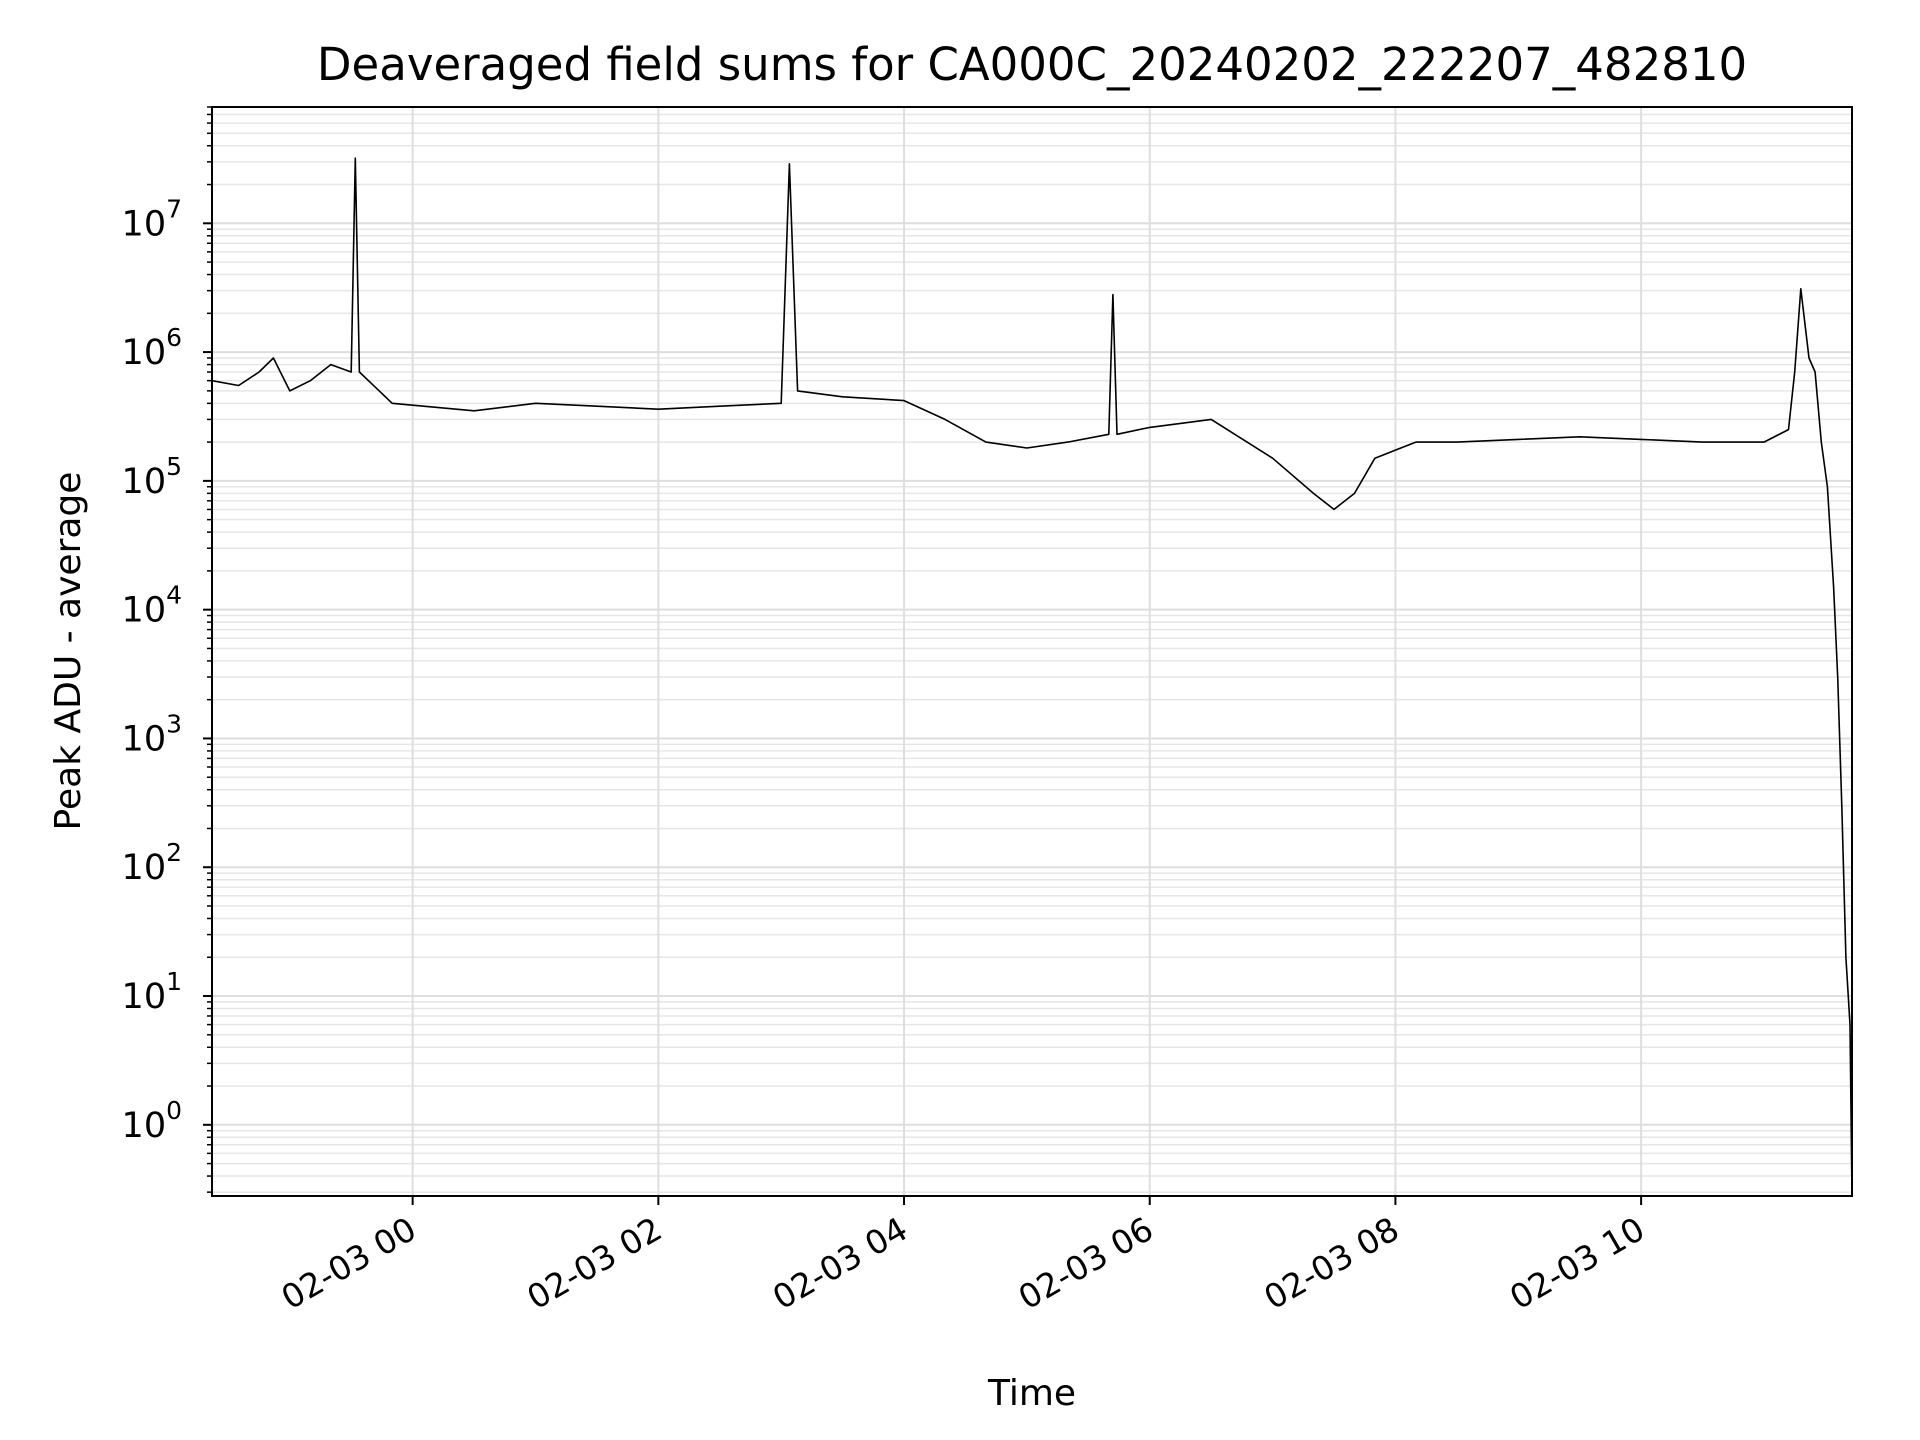  Describe the element at coordinates (152, 606) in the screenshot. I see `y-tick-label: 10⁴` at that location.